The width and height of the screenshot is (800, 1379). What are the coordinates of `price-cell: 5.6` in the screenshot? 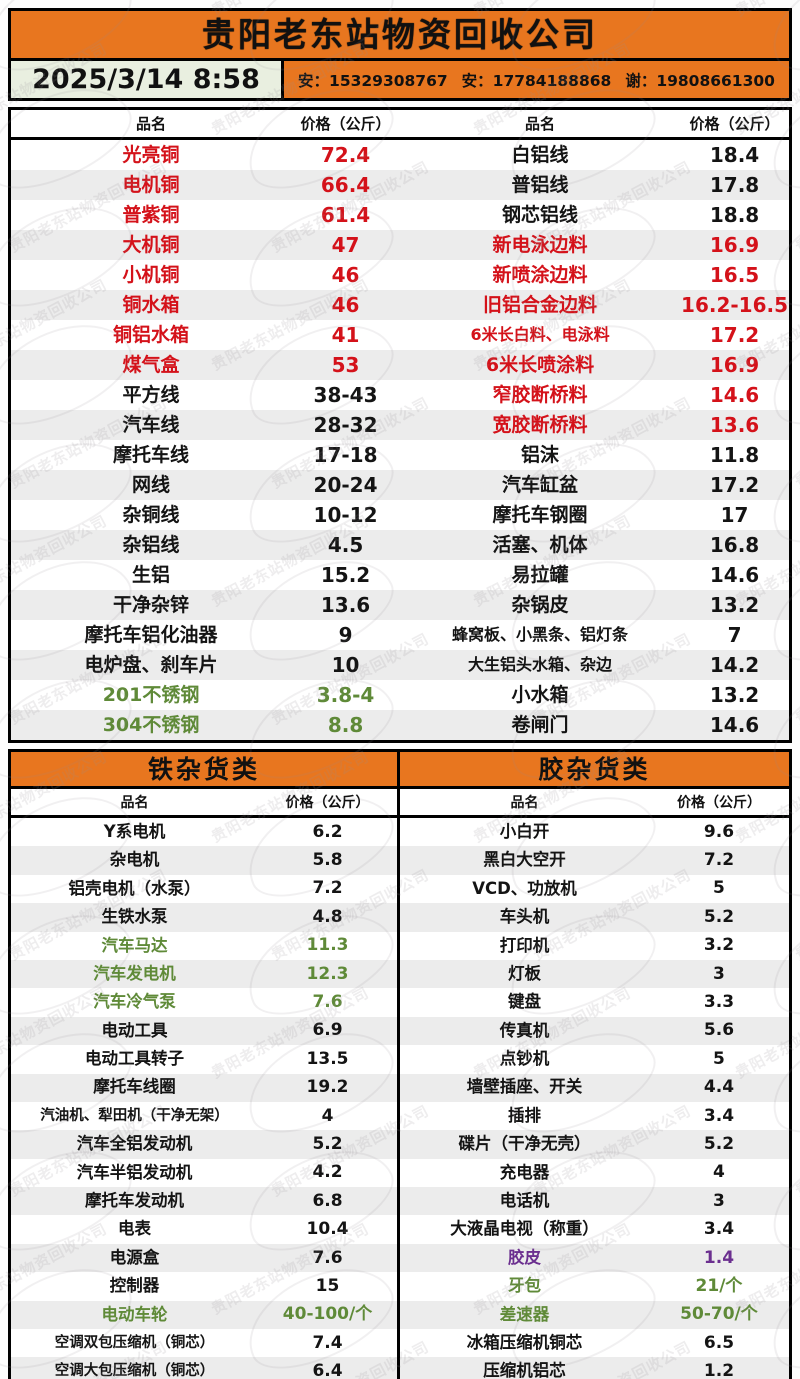 It's located at (718, 1031).